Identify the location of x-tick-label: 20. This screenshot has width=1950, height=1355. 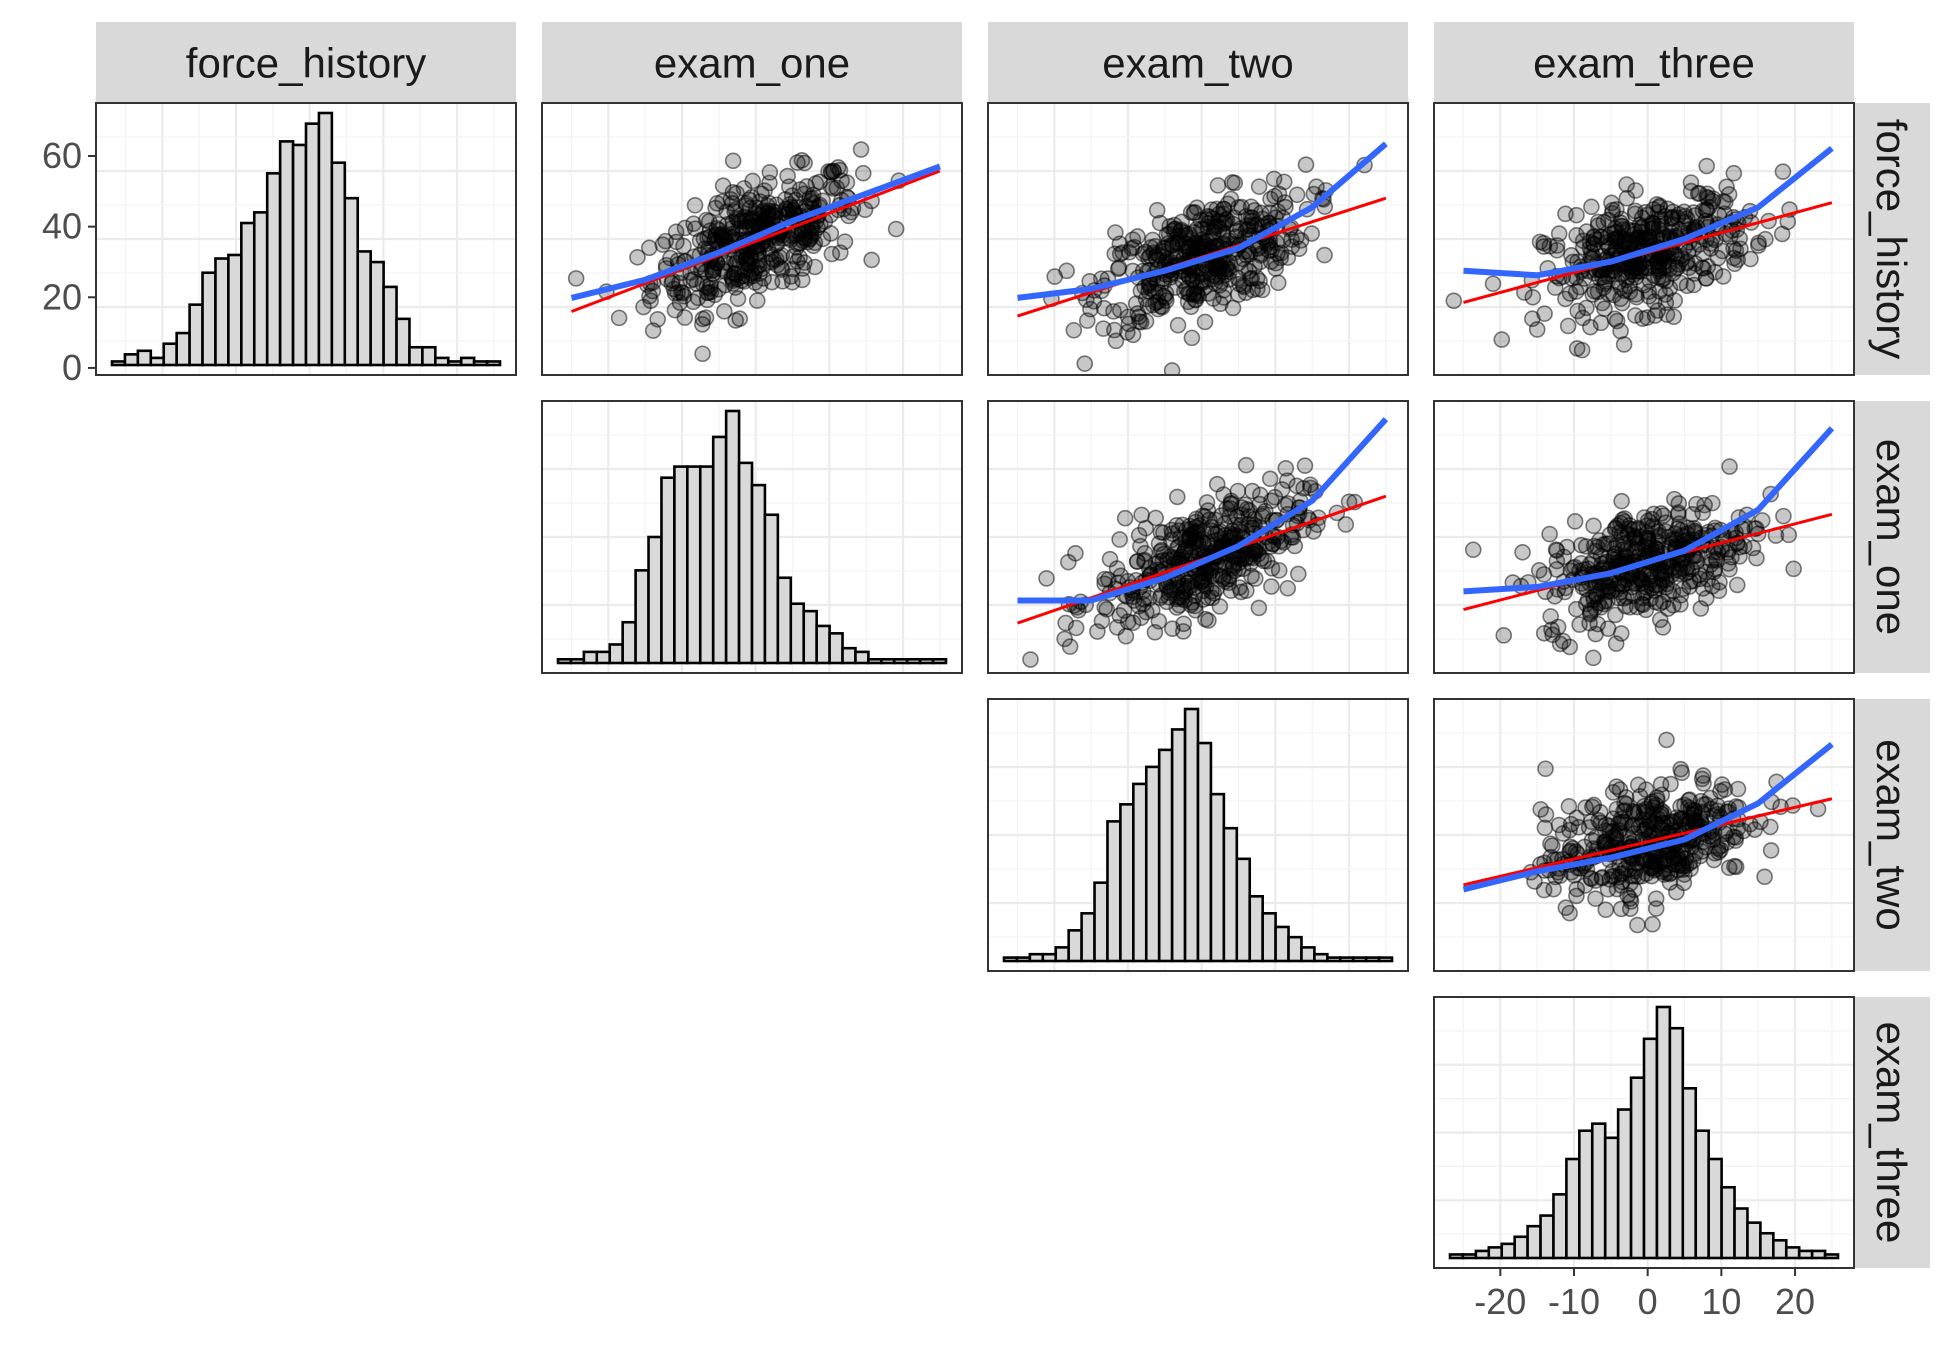
(1795, 1301).